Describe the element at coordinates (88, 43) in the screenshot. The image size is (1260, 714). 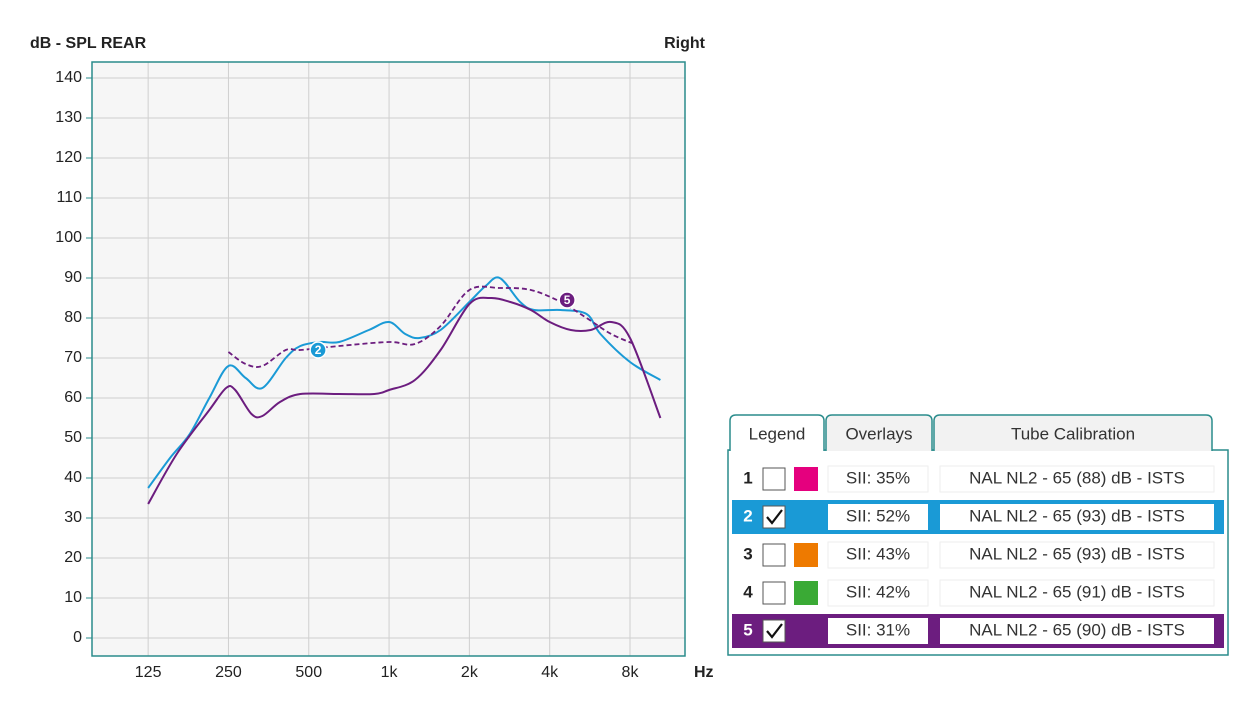
I see `chart-title: dB - SPL REAR` at that location.